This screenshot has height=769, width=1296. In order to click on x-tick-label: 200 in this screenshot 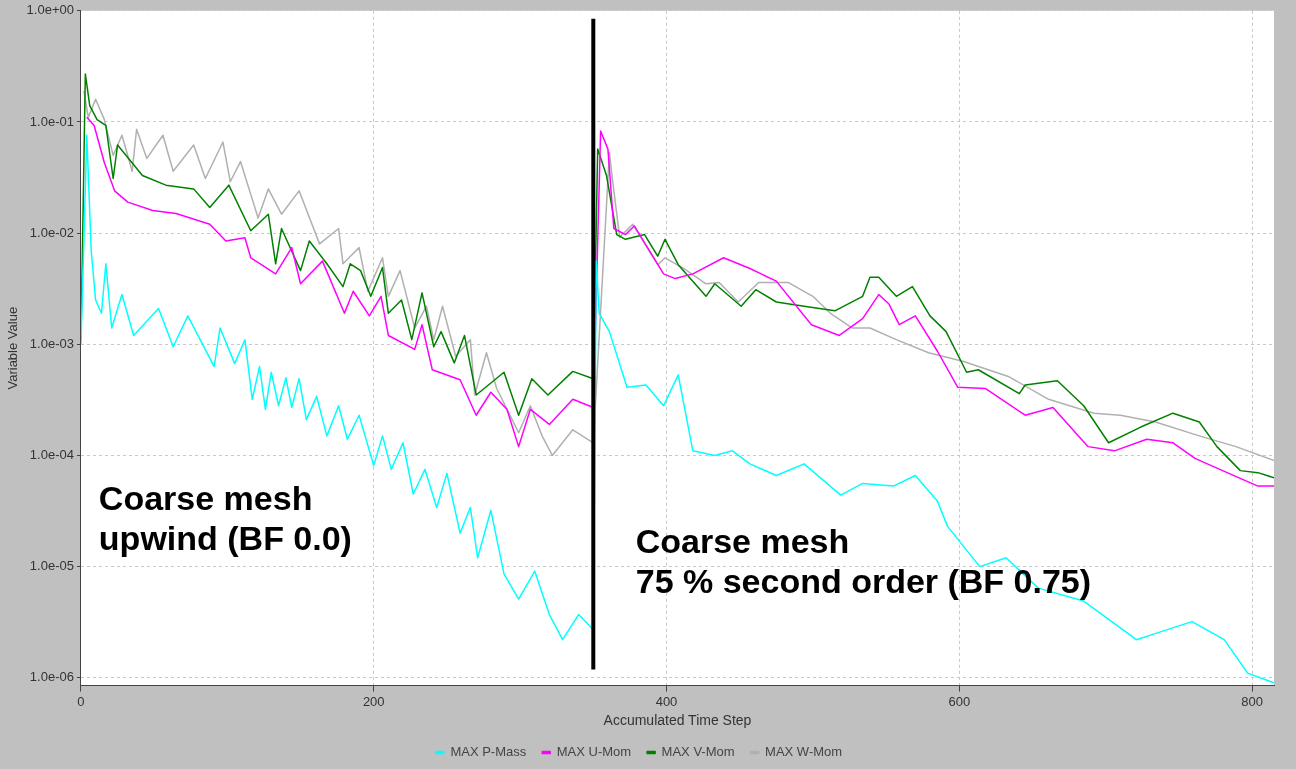, I will do `click(373, 701)`.